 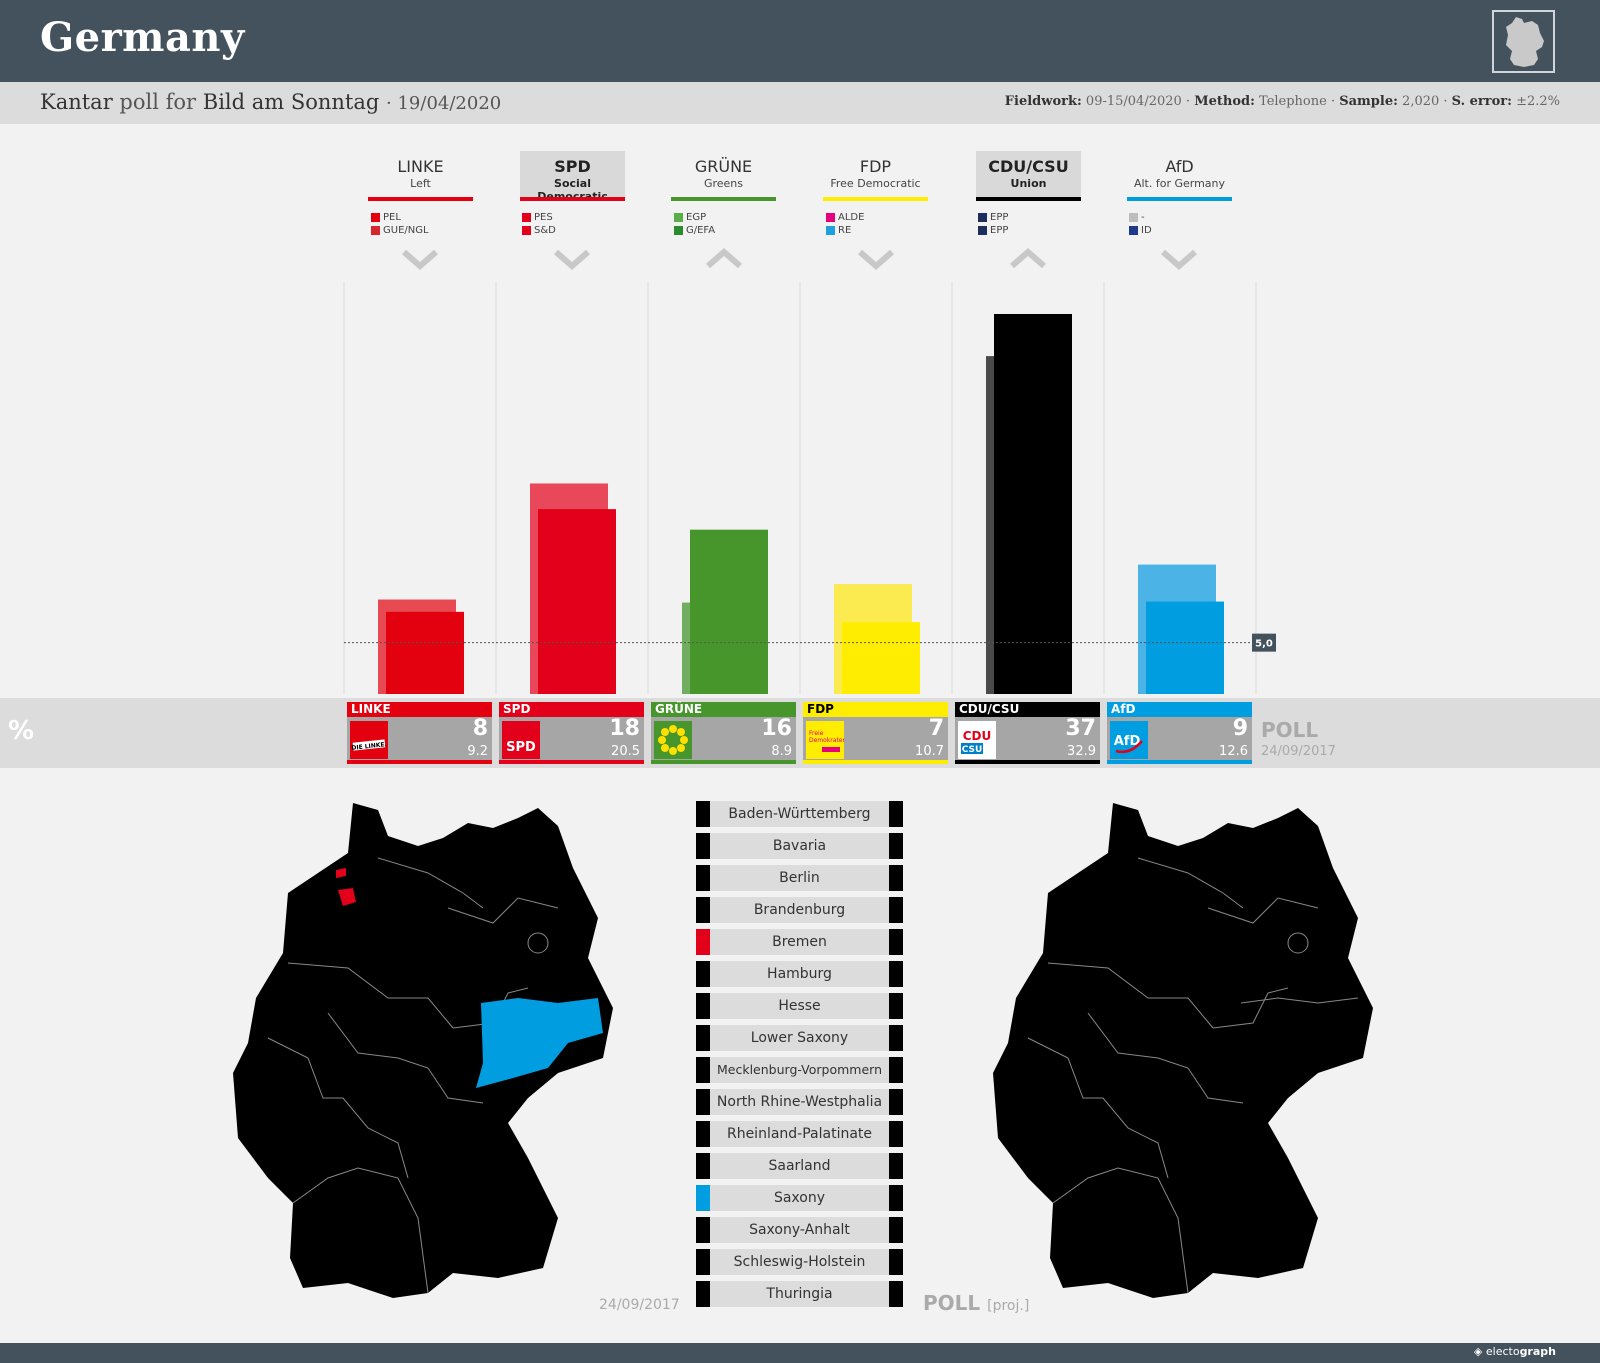 I want to click on state-row-mecklenburg-vorpommern: Mecklenburg-Vorpommern, so click(x=799, y=1070).